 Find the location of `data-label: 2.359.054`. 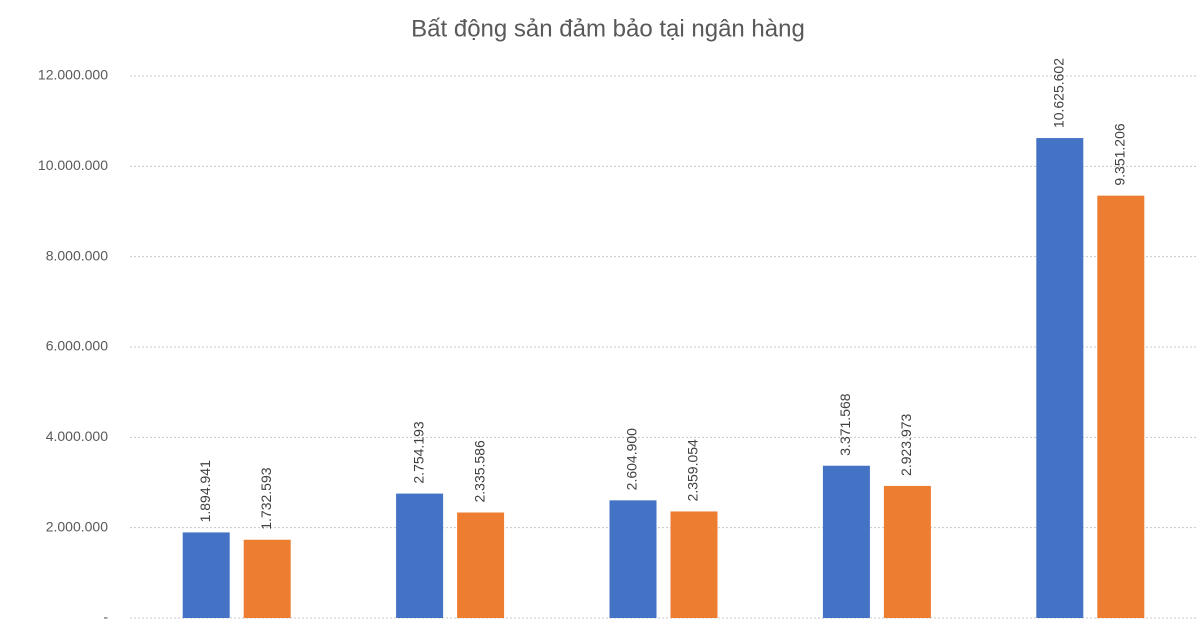

data-label: 2.359.054 is located at coordinates (693, 470).